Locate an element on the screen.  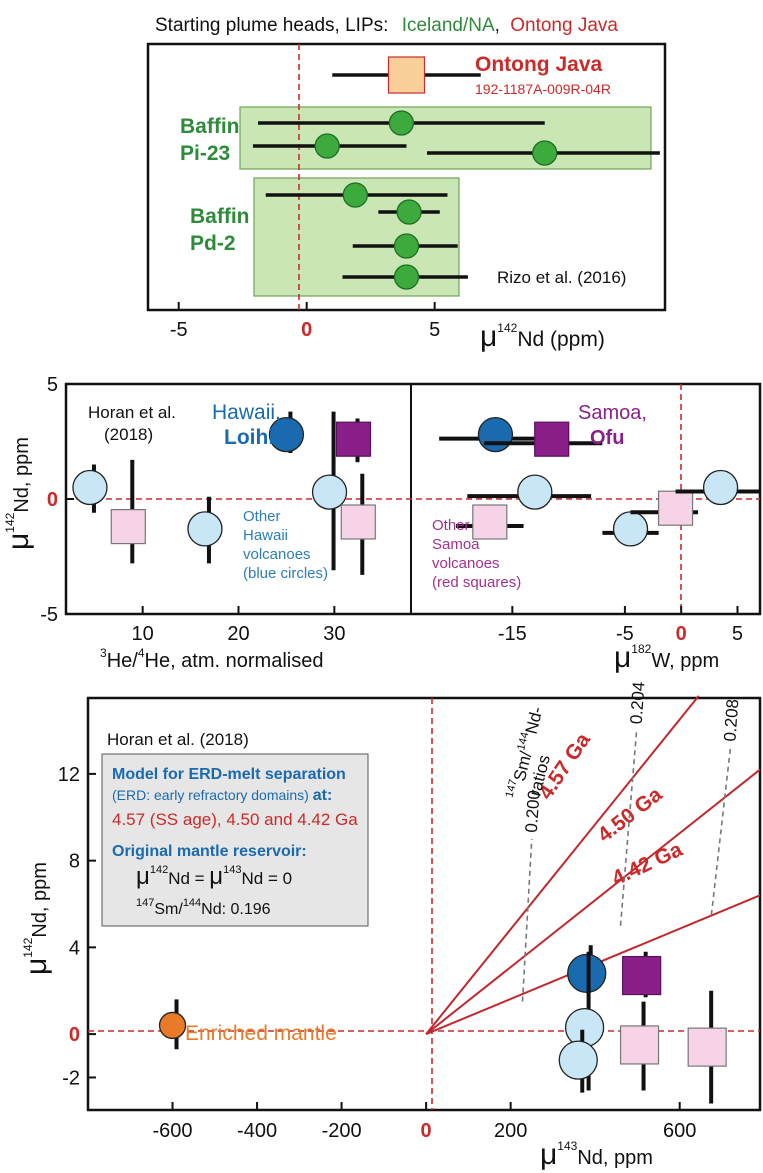
p4-enriched-label: Enriched mantle is located at coordinates (261, 1033).